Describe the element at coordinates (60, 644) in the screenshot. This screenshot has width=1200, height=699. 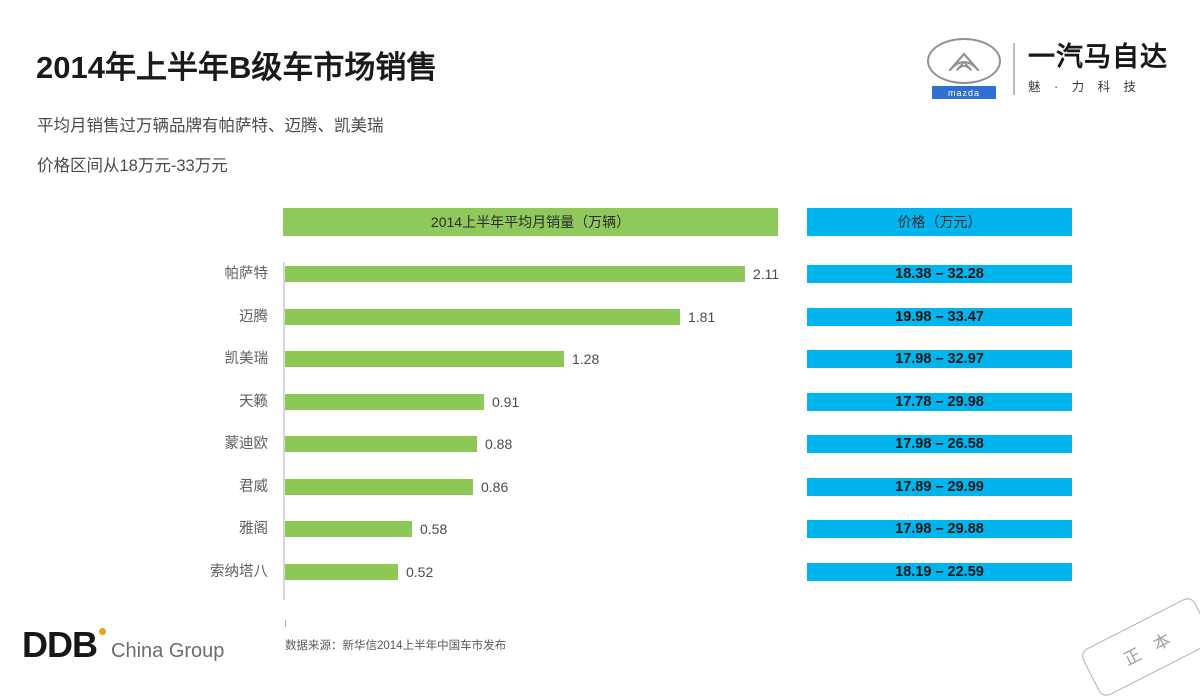
I see `ddb-letters: DDB` at that location.